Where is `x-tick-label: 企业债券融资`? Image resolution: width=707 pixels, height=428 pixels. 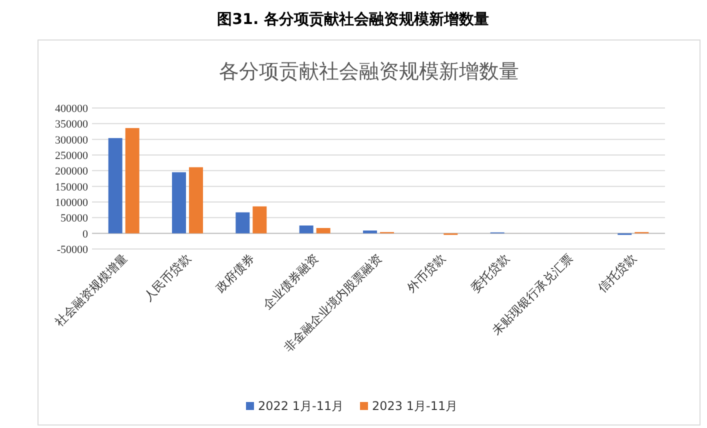 x-tick-label: 企业债券融资 is located at coordinates (290, 281).